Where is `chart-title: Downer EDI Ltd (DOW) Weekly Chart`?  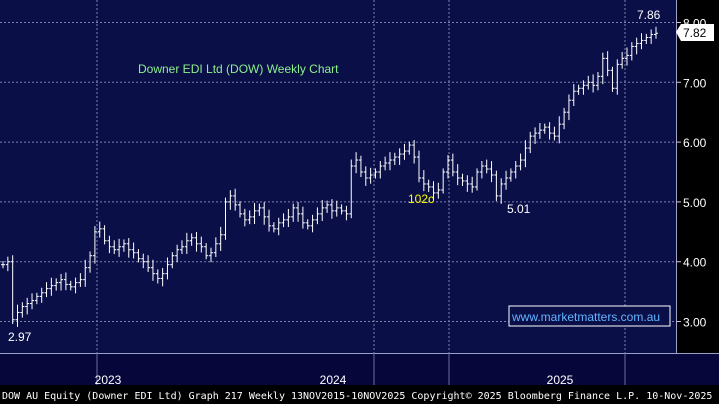
chart-title: Downer EDI Ltd (DOW) Weekly Chart is located at coordinates (238, 69).